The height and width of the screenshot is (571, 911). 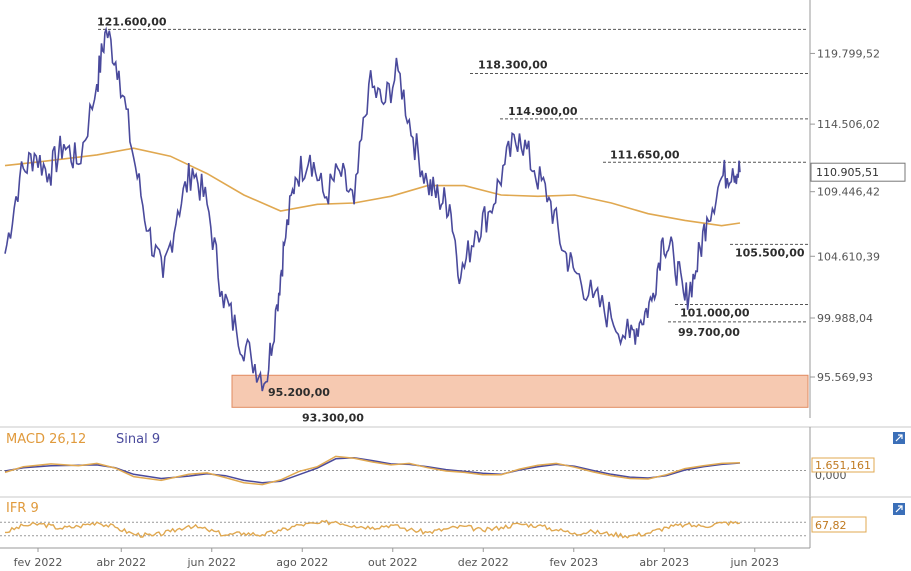 I want to click on macd-title: MACD 26,12, so click(x=46, y=439).